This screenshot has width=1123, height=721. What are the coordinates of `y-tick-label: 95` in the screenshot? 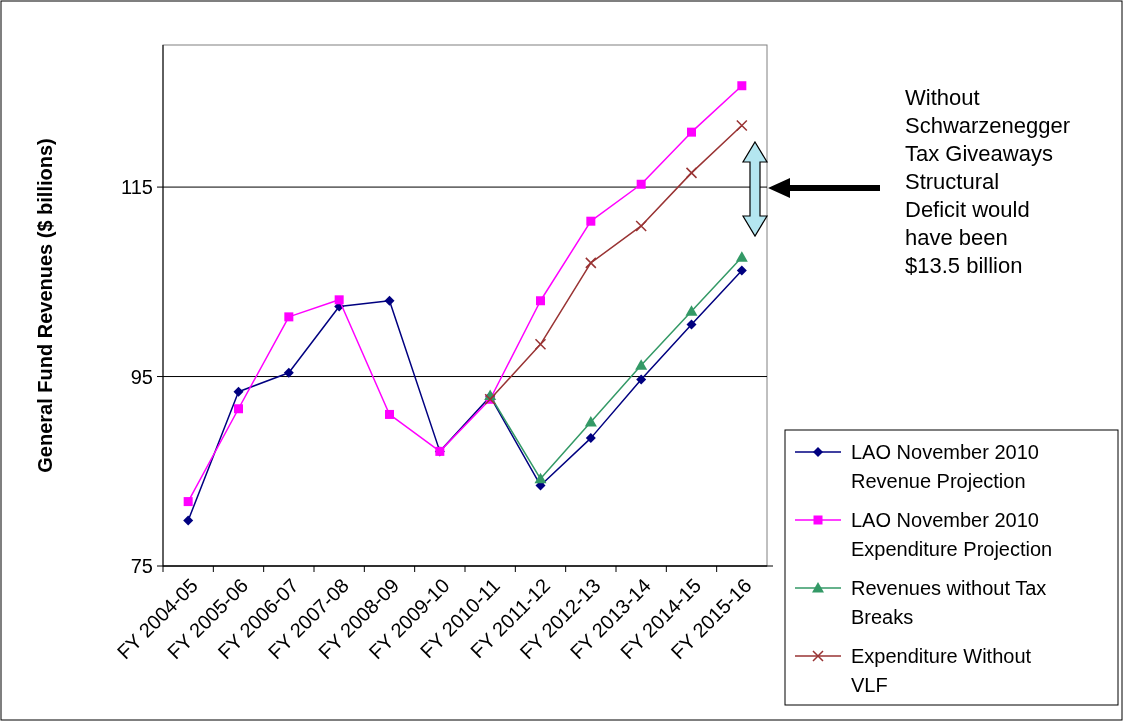 It's located at (141, 376).